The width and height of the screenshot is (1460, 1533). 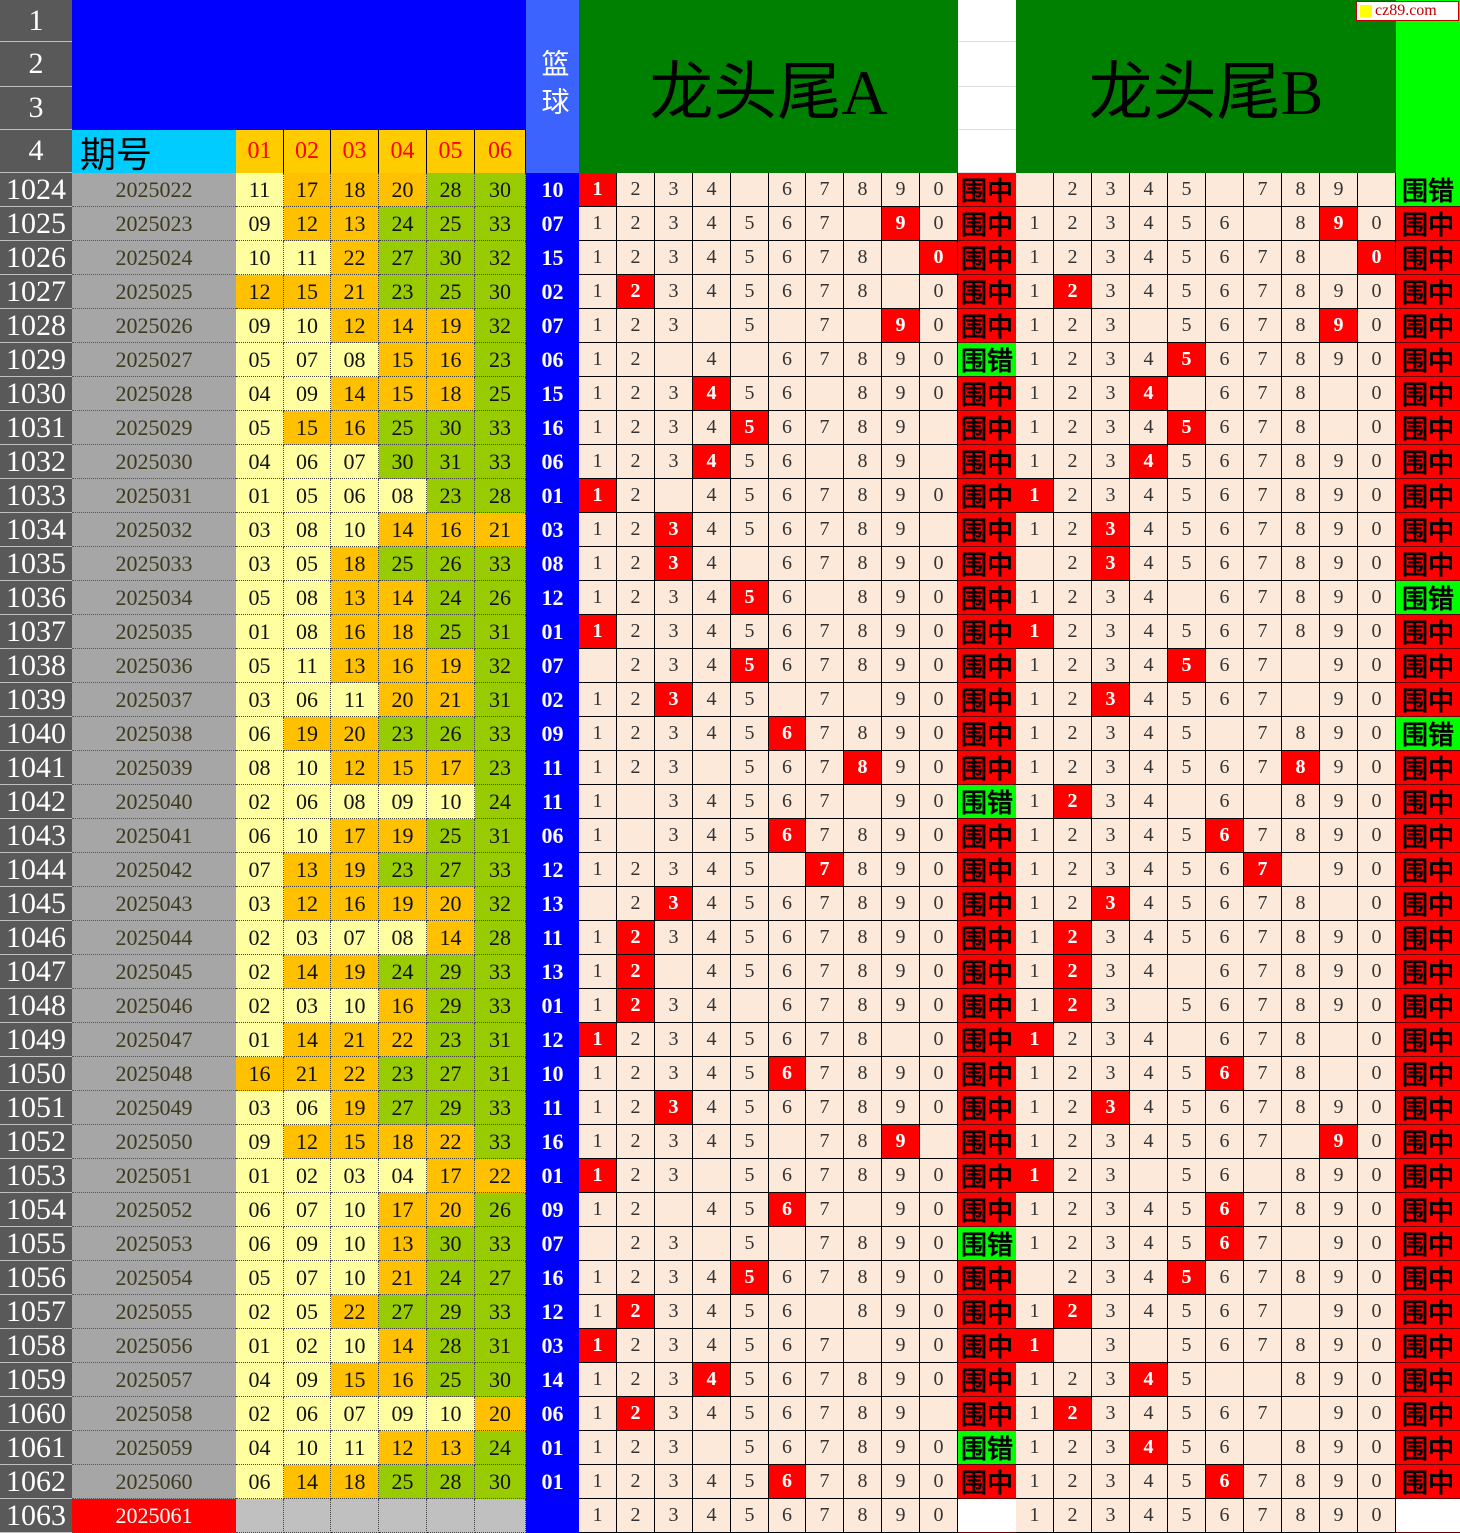 I want to click on panel-a-digit-cell: 4, so click(x=712, y=1006).